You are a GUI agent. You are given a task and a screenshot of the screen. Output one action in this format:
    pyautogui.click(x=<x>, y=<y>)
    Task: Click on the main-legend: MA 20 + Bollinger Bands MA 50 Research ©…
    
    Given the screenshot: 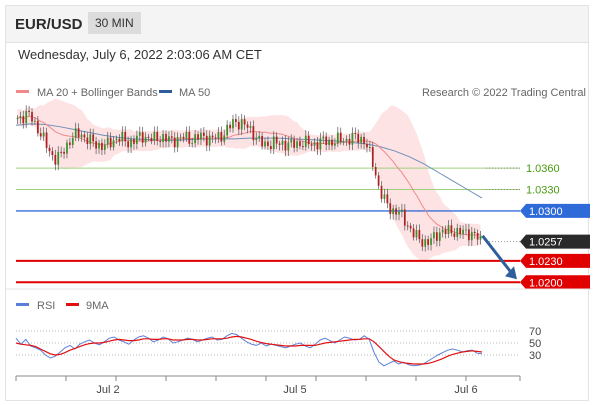 What is the action you would take?
    pyautogui.click(x=301, y=93)
    